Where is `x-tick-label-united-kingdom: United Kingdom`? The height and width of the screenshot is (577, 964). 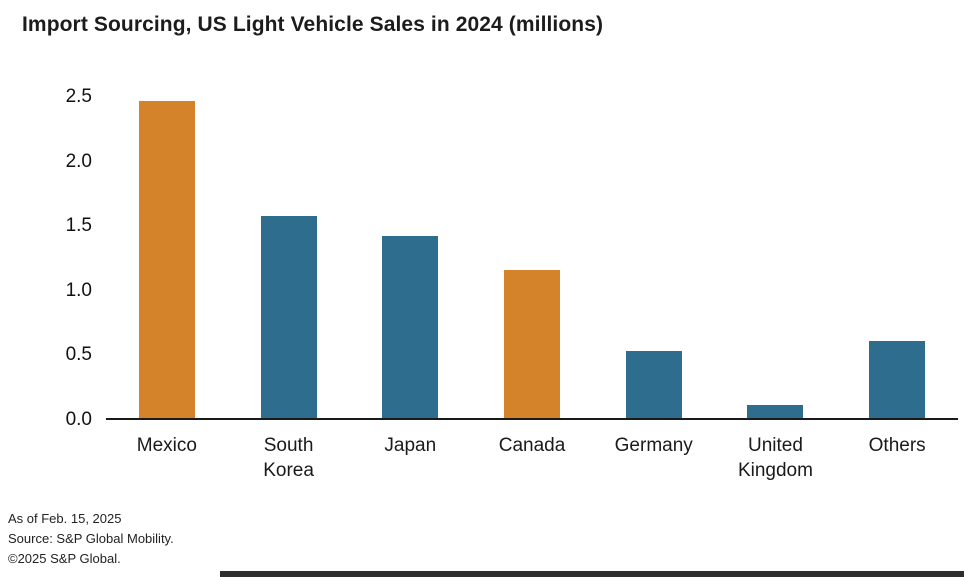
x-tick-label-united-kingdom: United Kingdom is located at coordinates (775, 458).